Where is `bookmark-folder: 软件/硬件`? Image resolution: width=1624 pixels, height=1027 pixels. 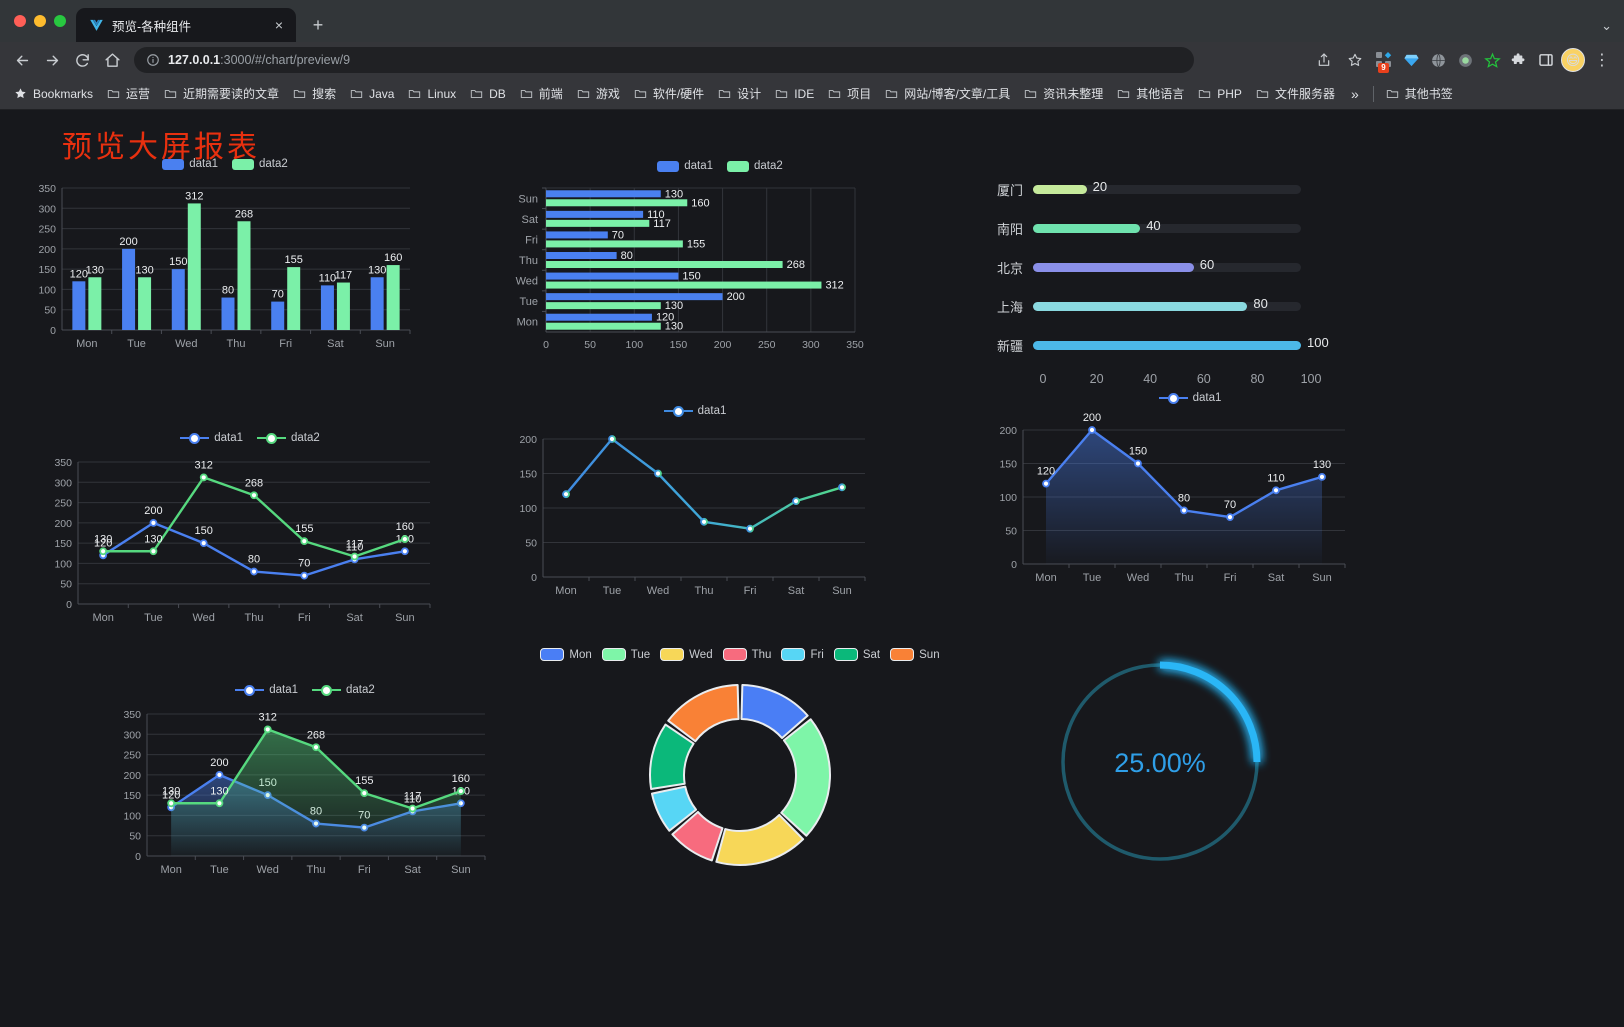
bookmark-folder: 软件/硬件 is located at coordinates (669, 93).